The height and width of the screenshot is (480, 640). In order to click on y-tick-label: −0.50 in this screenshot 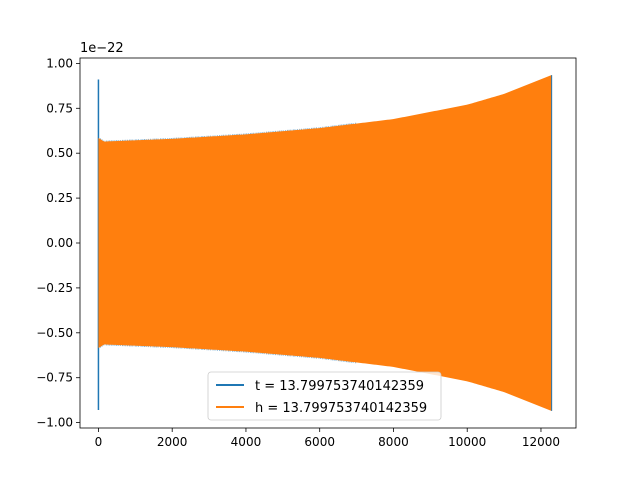, I will do `click(54, 333)`.